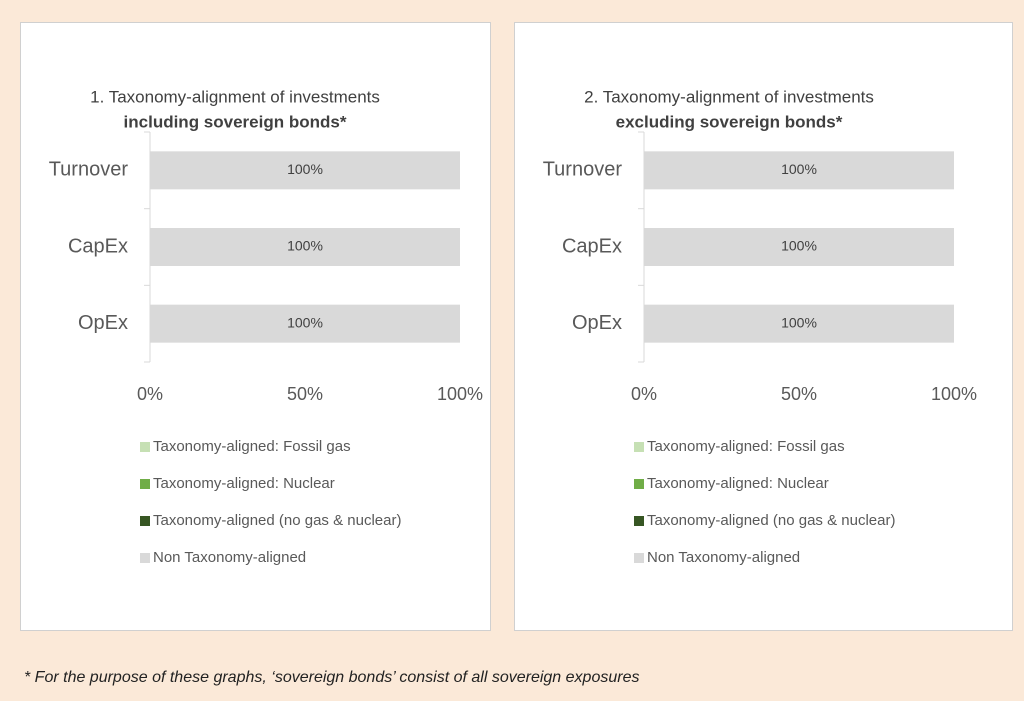 The image size is (1024, 701). I want to click on chart-subtitle: including sovereign bonds*, so click(235, 121).